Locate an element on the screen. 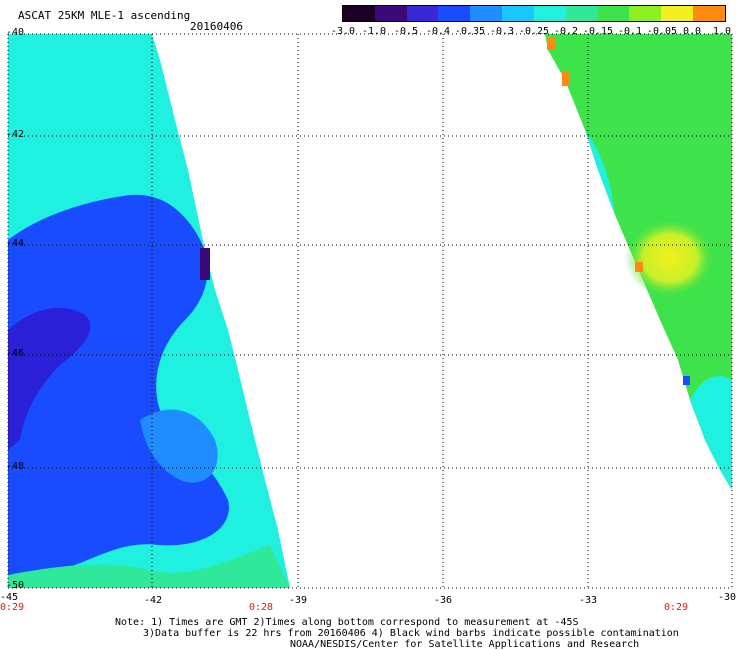 This screenshot has height=650, width=740. colorbar-label: -0.25 is located at coordinates (534, 31).